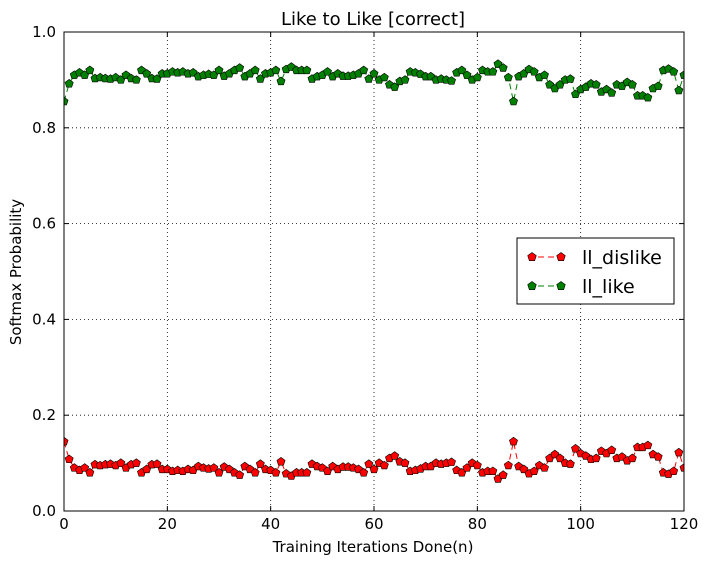 The image size is (709, 564). Describe the element at coordinates (44, 319) in the screenshot. I see `y-tick-label: 0.4` at that location.